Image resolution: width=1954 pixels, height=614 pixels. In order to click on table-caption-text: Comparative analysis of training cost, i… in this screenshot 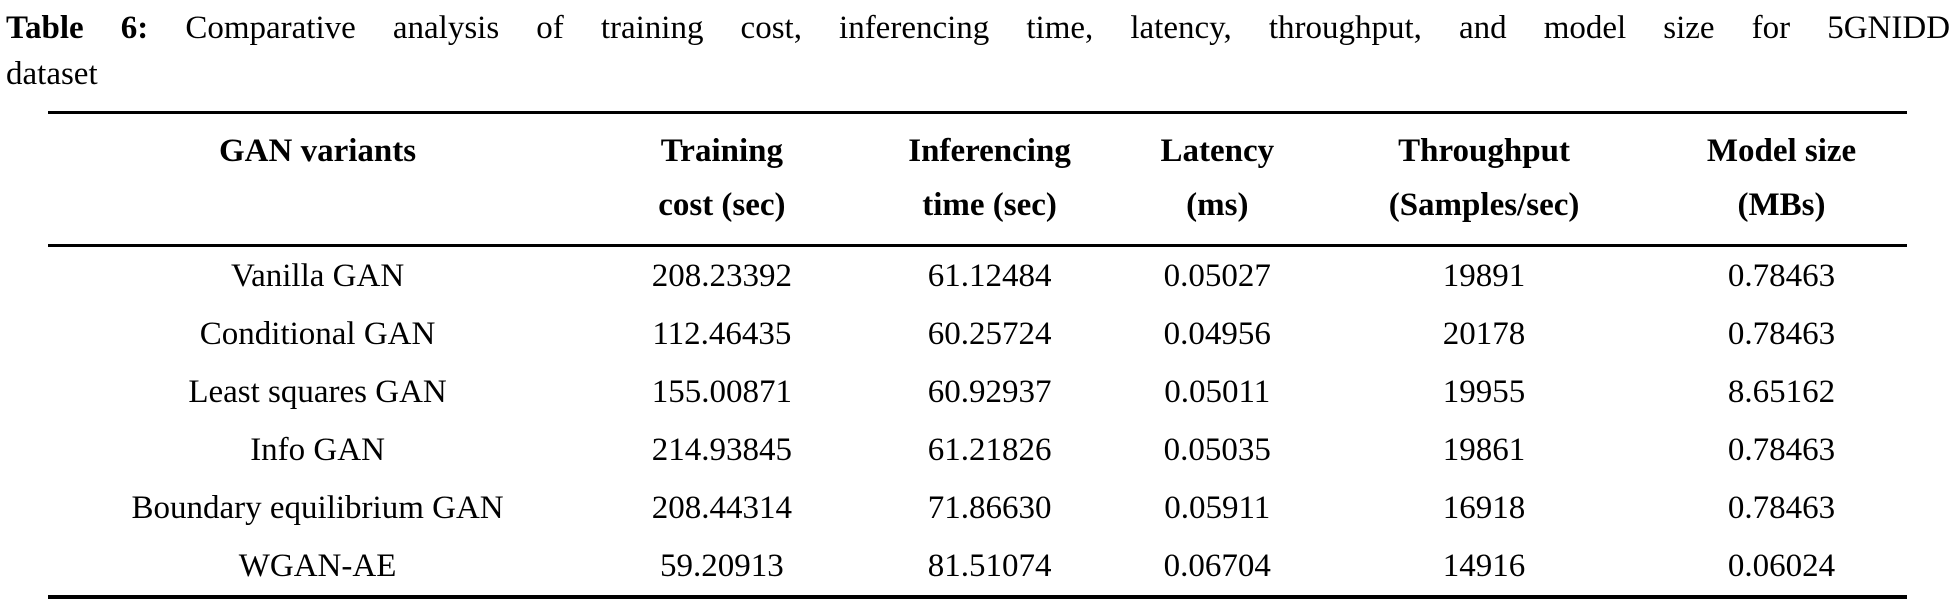, I will do `click(1068, 28)`.